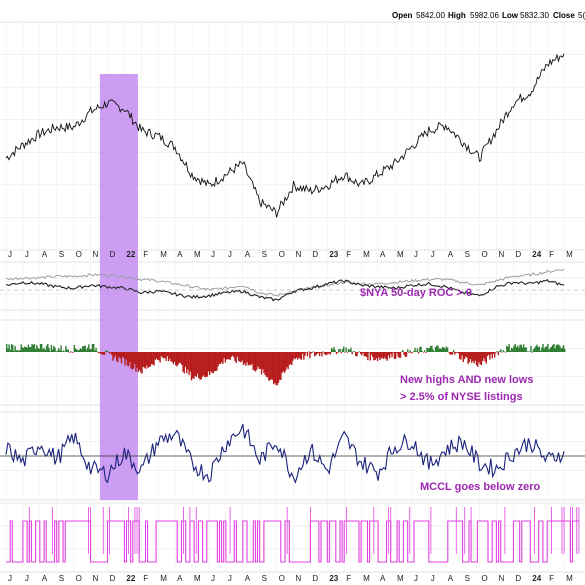 The height and width of the screenshot is (585, 585). Describe the element at coordinates (430, 15) in the screenshot. I see `open-value: 5842.00` at that location.